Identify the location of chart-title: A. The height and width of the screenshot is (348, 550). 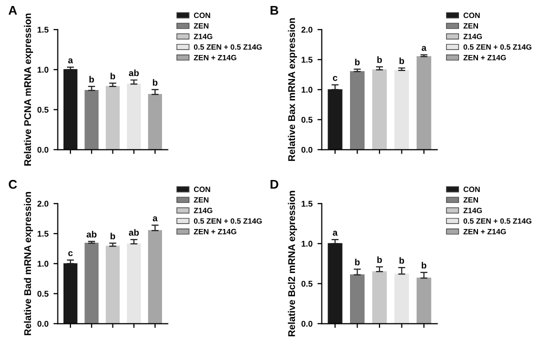
(12, 10).